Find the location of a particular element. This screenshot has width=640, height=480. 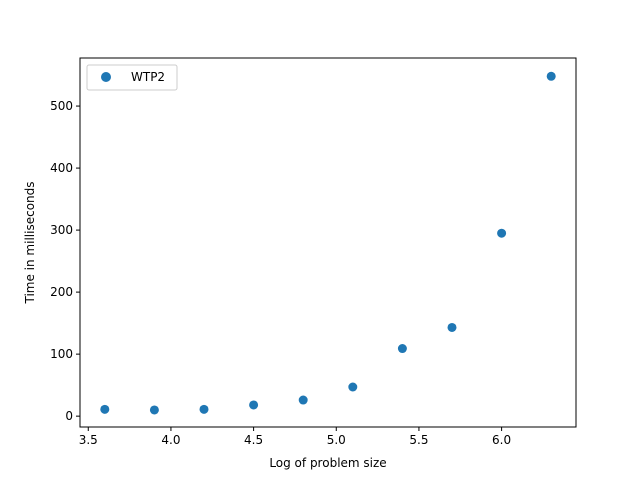

x-tick-label: 5.0 is located at coordinates (336, 440).